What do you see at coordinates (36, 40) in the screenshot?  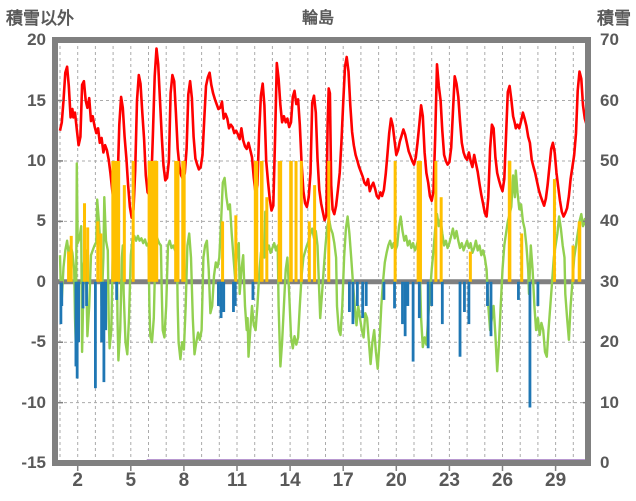 I see `left-axis-tick-label: 20` at bounding box center [36, 40].